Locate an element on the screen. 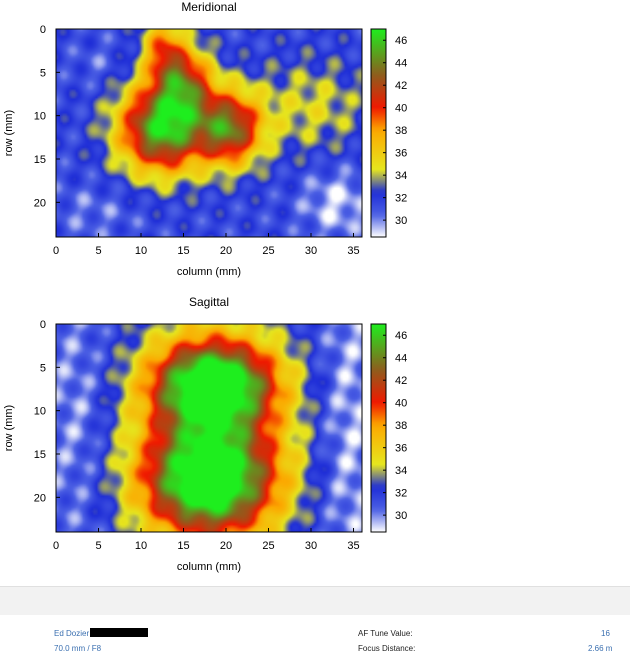 The image size is (630, 656). lens-info: 70.0 mm / F8 is located at coordinates (78, 648).